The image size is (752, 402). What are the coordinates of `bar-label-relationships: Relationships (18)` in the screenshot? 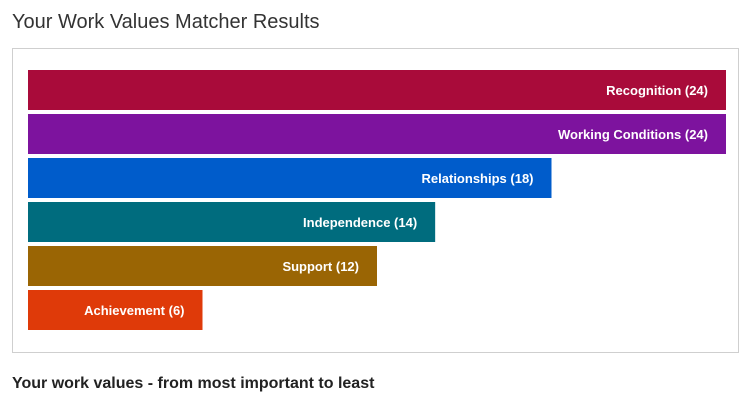 It's located at (478, 178).